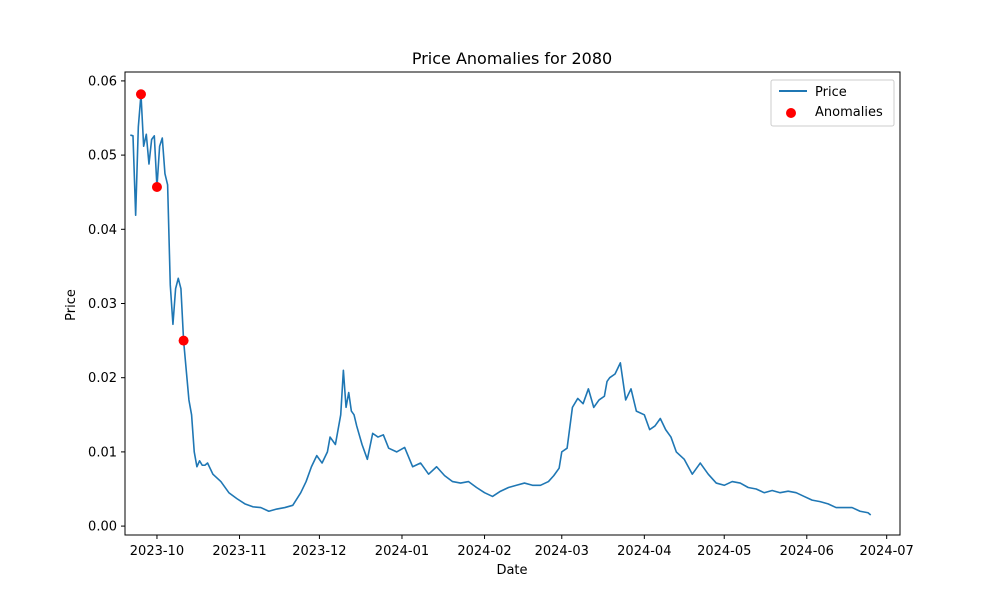  I want to click on y-tick-label: 0.03, so click(102, 304).